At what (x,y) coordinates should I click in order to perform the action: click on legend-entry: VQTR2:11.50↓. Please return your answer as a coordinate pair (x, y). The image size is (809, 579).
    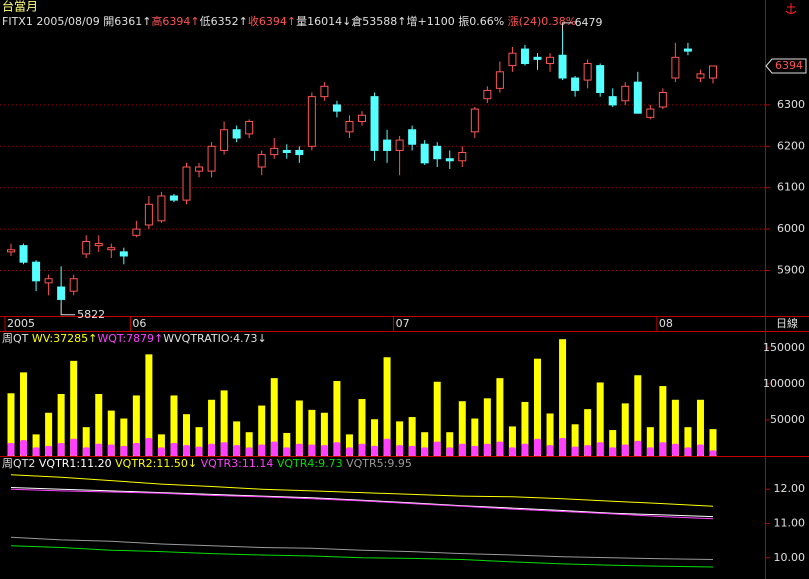
    Looking at the image, I should click on (156, 463).